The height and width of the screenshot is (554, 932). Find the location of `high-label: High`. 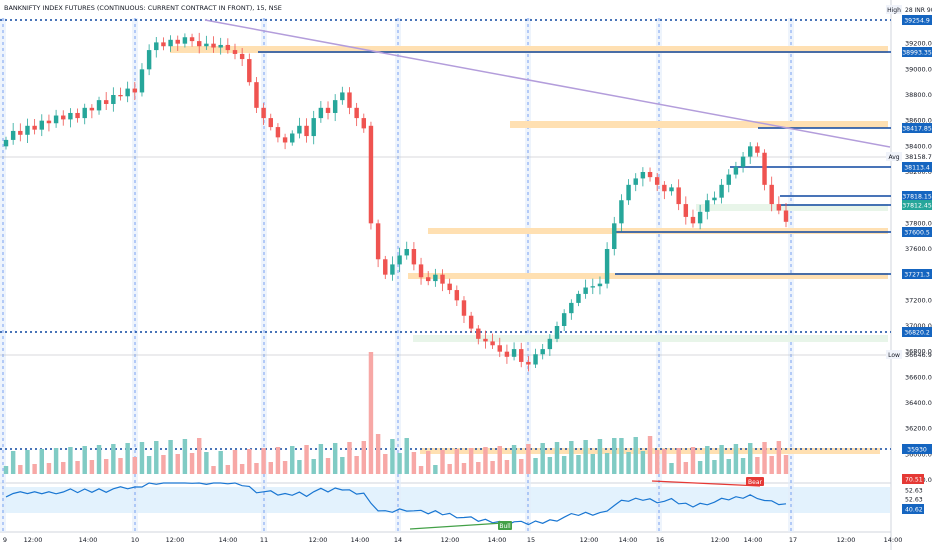

high-label: High is located at coordinates (894, 10).